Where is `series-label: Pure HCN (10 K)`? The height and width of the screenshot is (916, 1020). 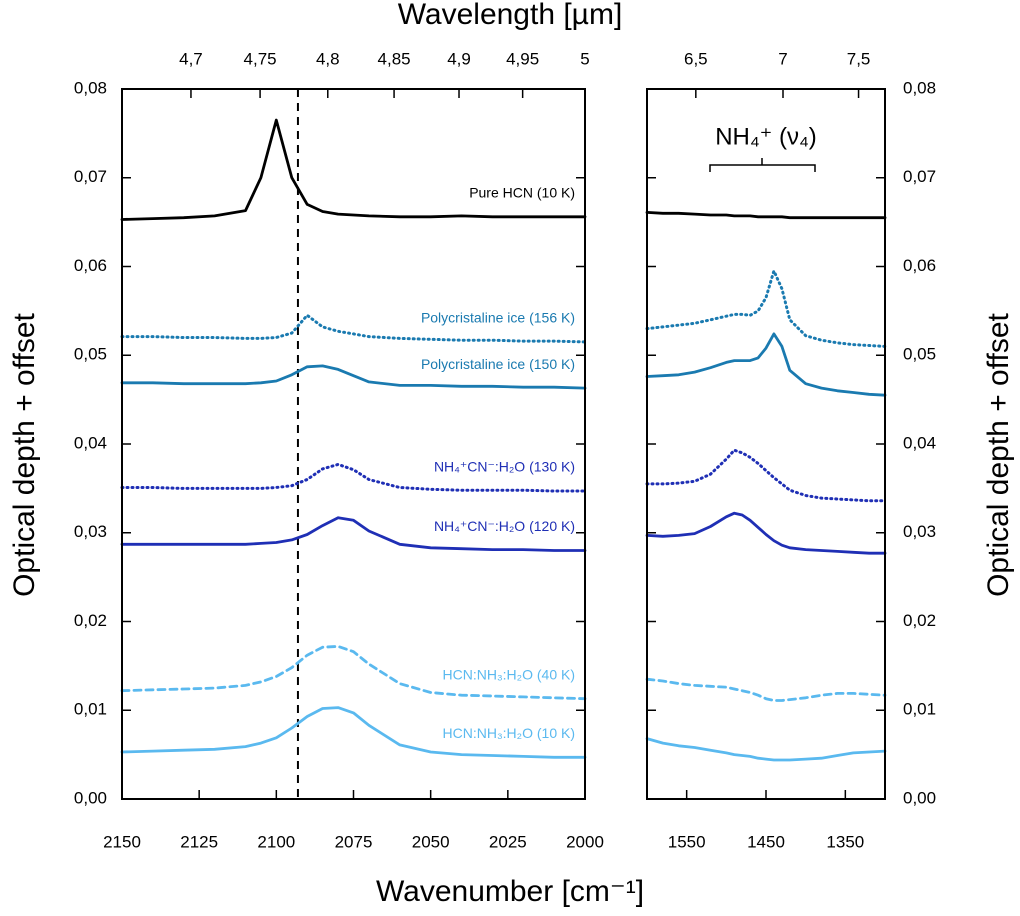 series-label: Pure HCN (10 K) is located at coordinates (522, 193).